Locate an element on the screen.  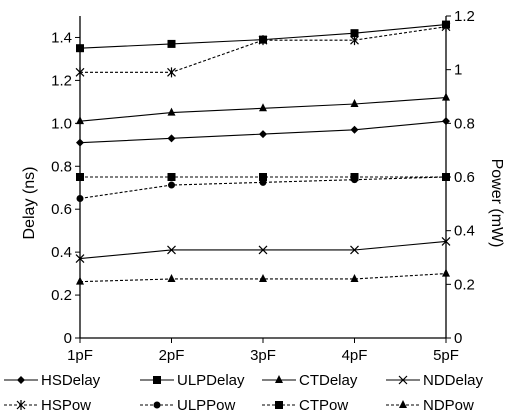
left-y-tick-label: 0.4 is located at coordinates (61, 252).